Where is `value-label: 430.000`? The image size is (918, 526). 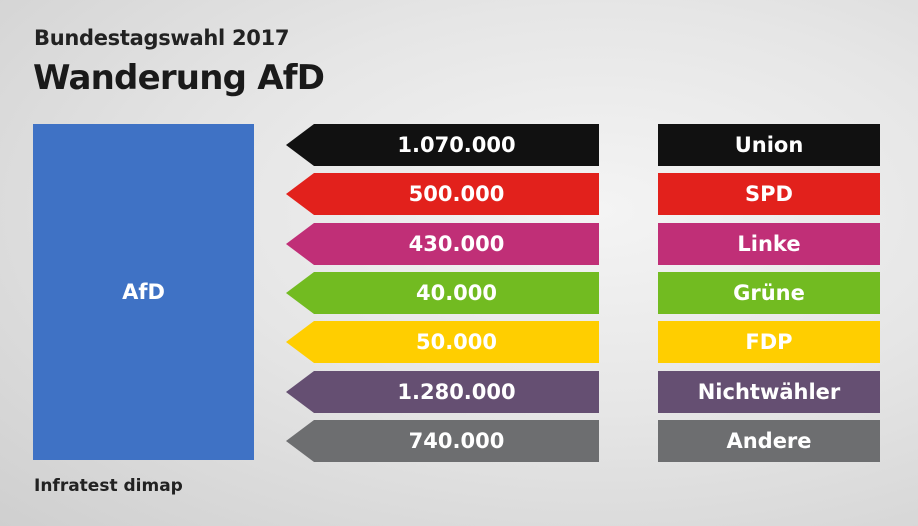
value-label: 430.000 is located at coordinates (456, 244).